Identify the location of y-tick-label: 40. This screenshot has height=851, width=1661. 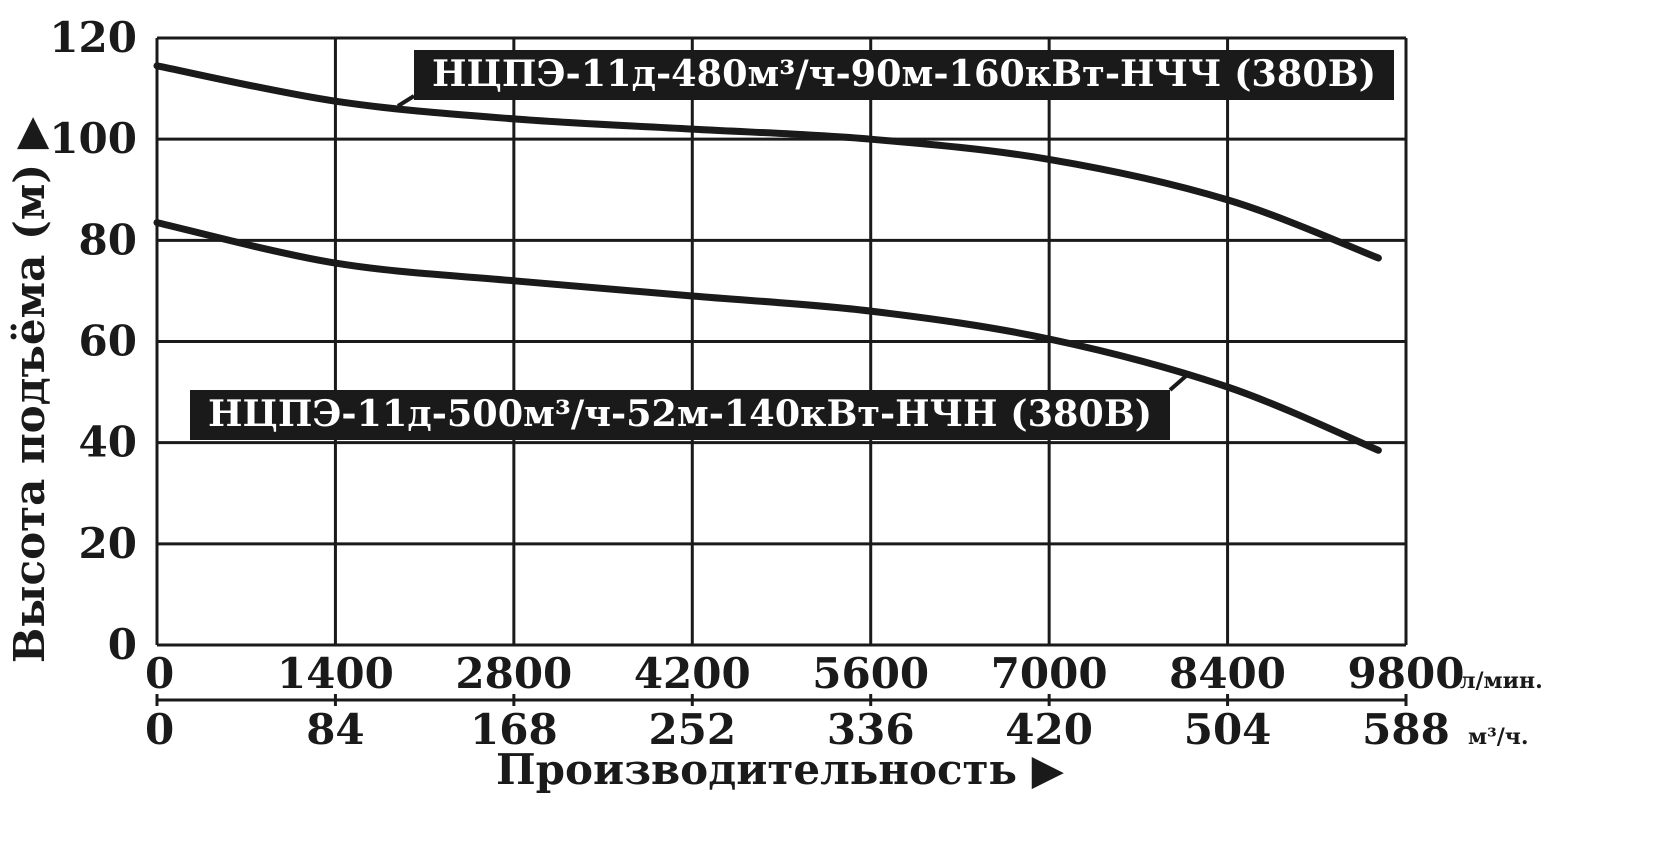
(108, 442).